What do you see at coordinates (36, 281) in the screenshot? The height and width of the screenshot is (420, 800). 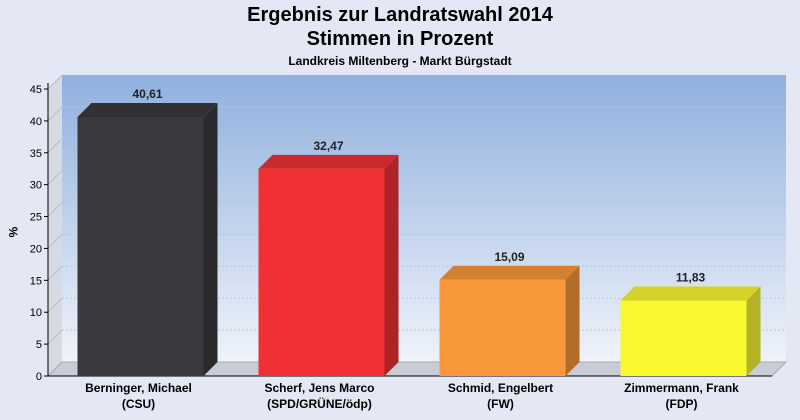 I see `y-tick-label: 15` at bounding box center [36, 281].